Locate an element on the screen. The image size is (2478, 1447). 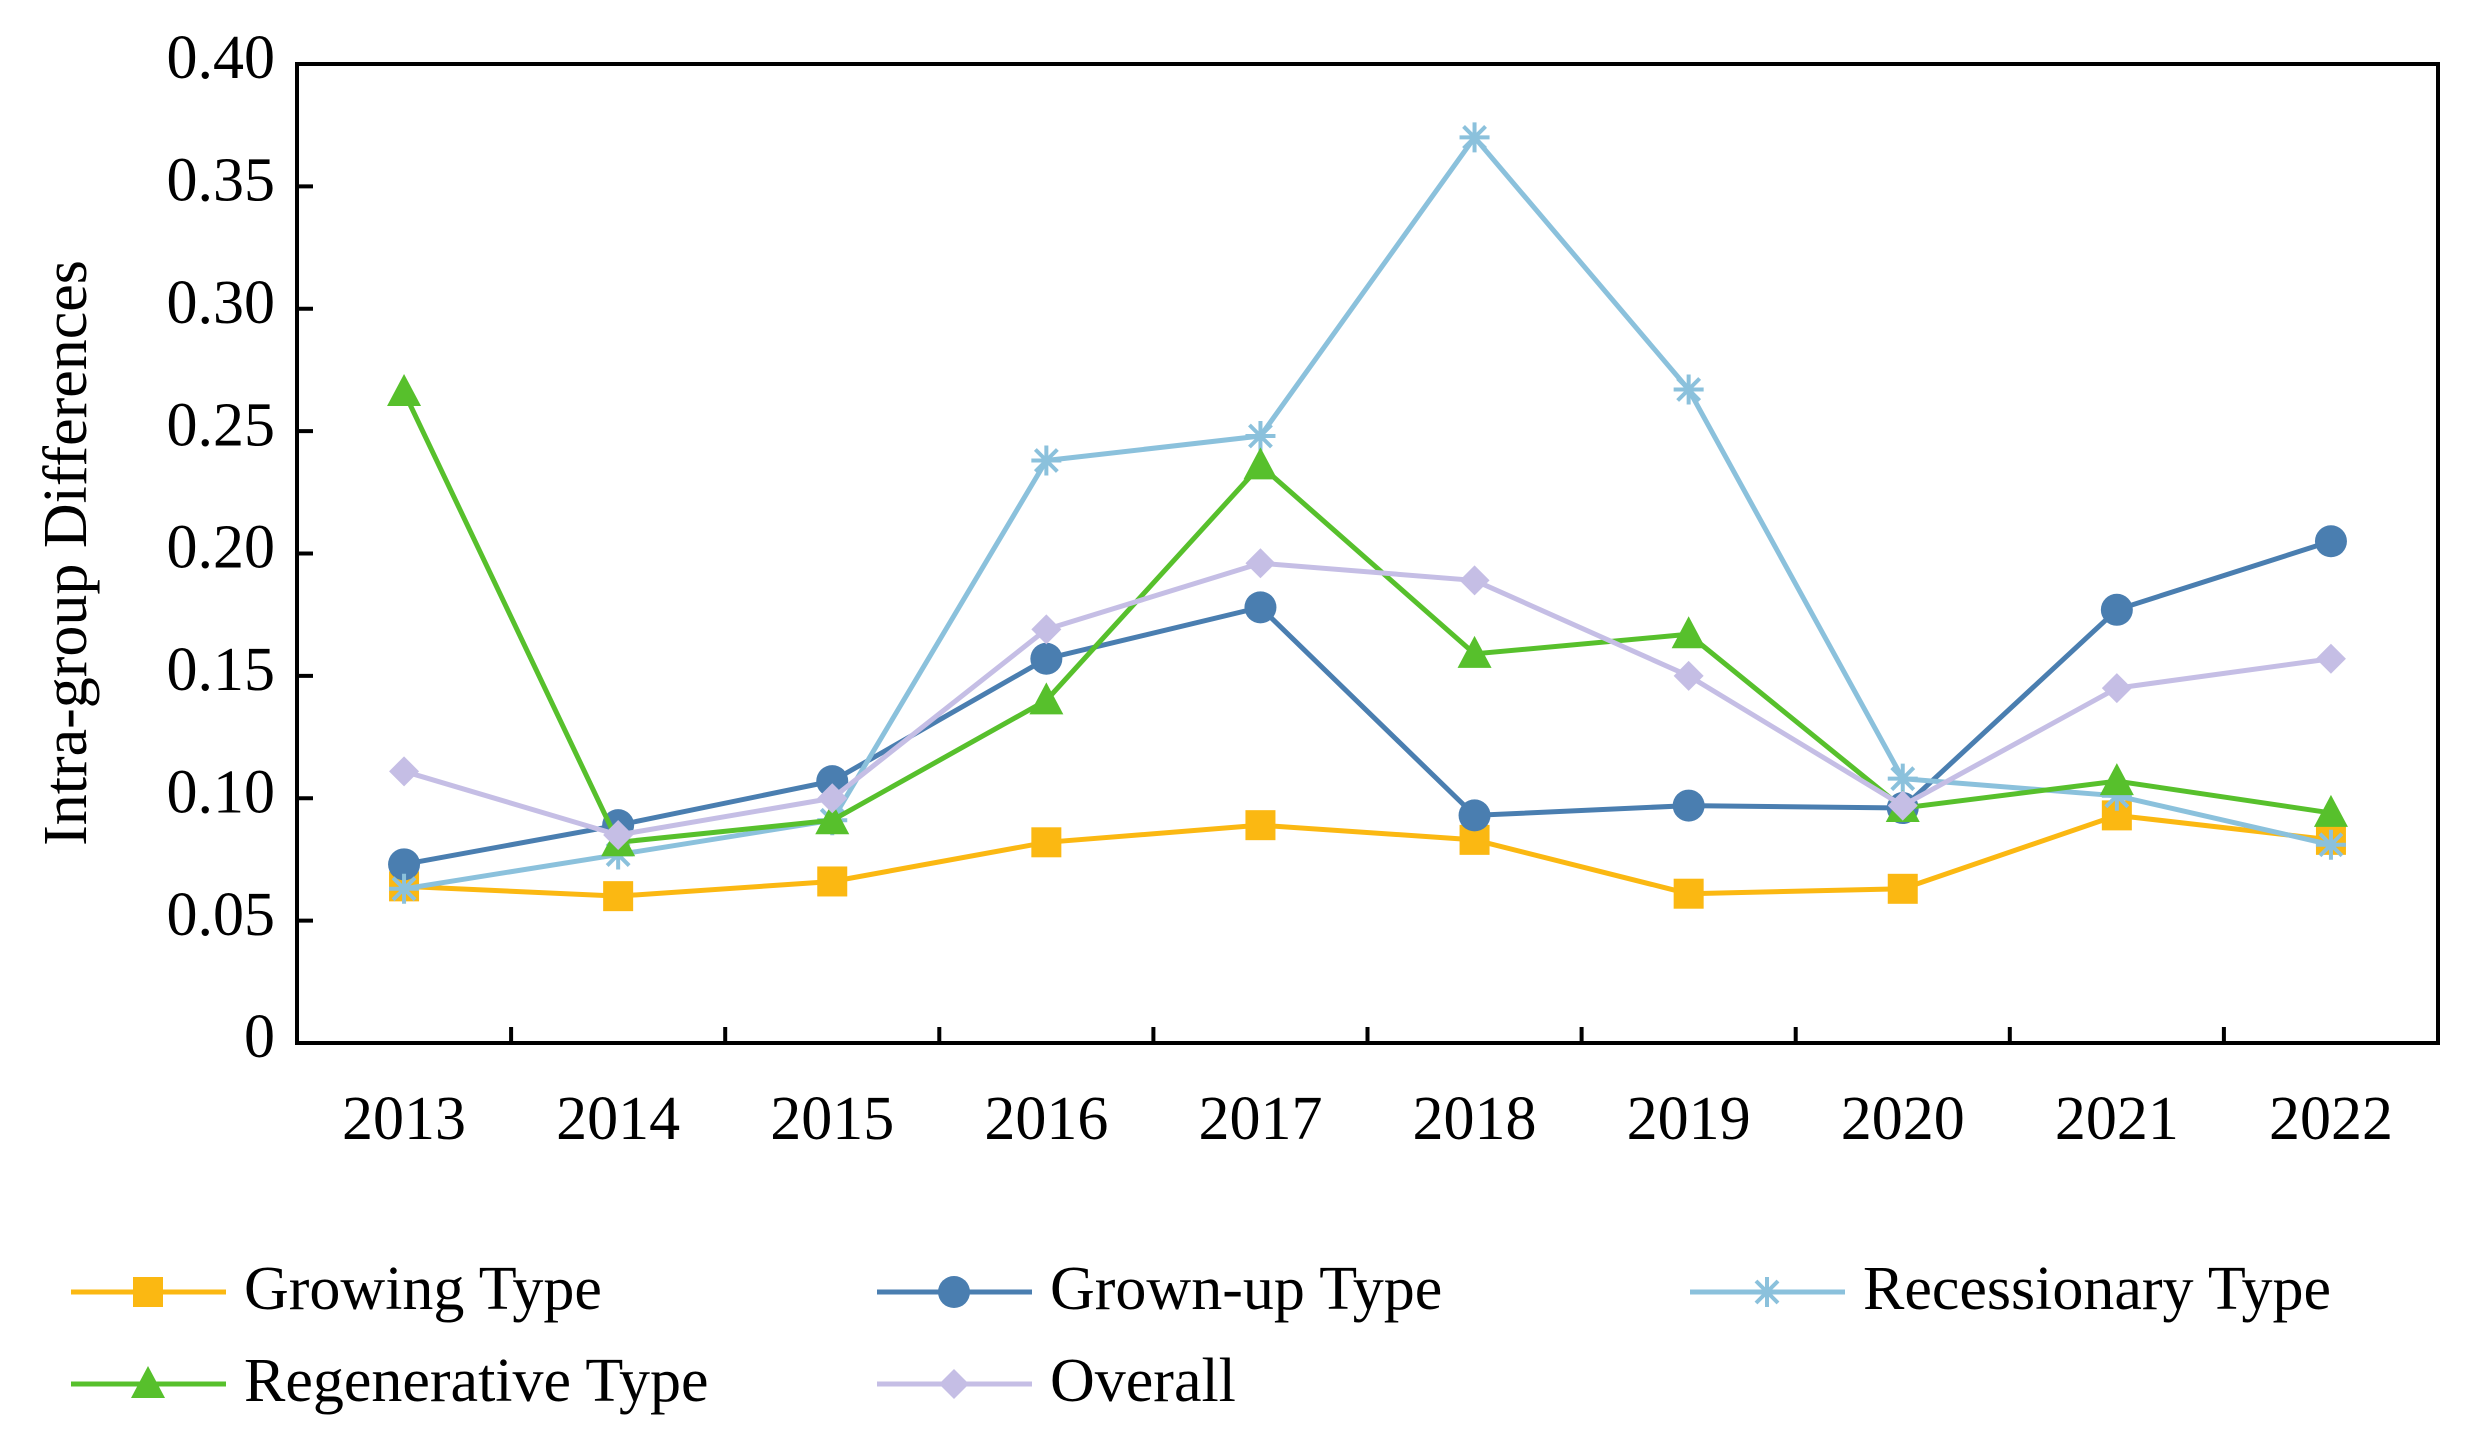
y-axis-title: Intra-group Differences is located at coordinates (66, 553).